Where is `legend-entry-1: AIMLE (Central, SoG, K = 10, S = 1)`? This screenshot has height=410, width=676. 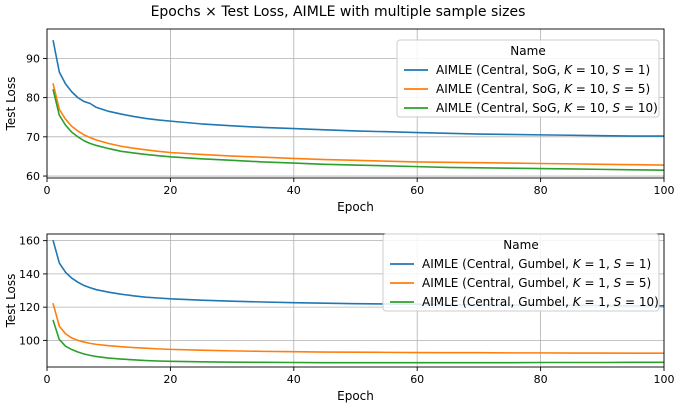
legend-entry-1: AIMLE (Central, SoG, K = 10, S = 1) is located at coordinates (543, 70).